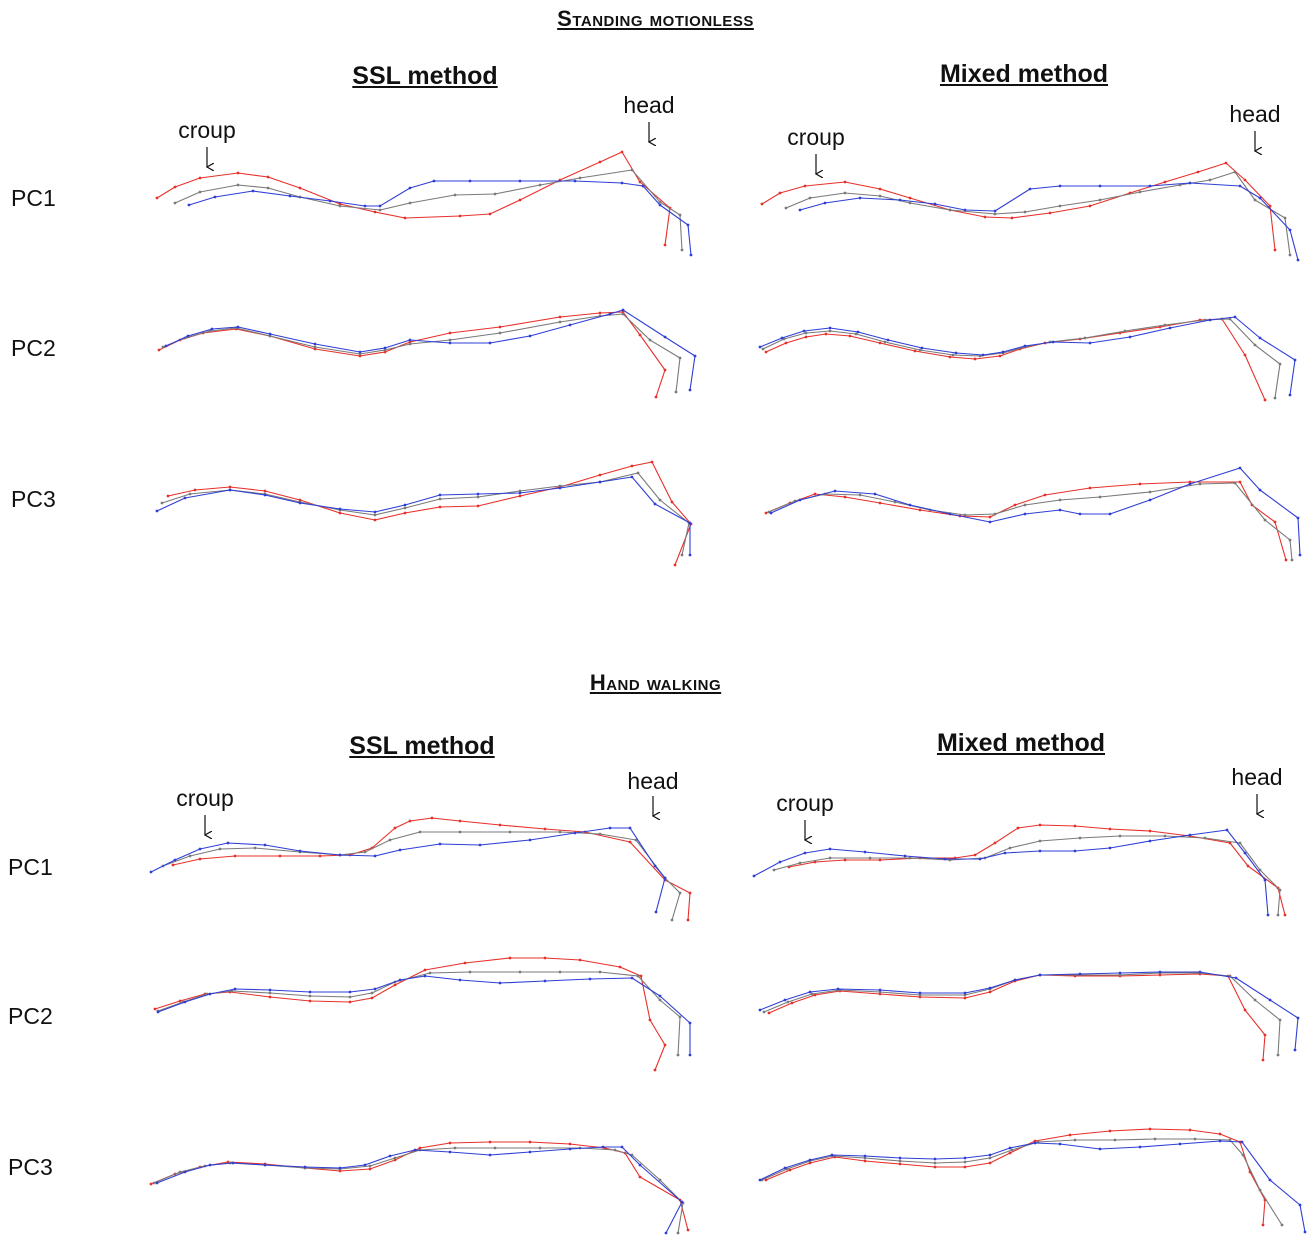  What do you see at coordinates (816, 137) in the screenshot?
I see `annotation-croup-standing-mixed: croup` at bounding box center [816, 137].